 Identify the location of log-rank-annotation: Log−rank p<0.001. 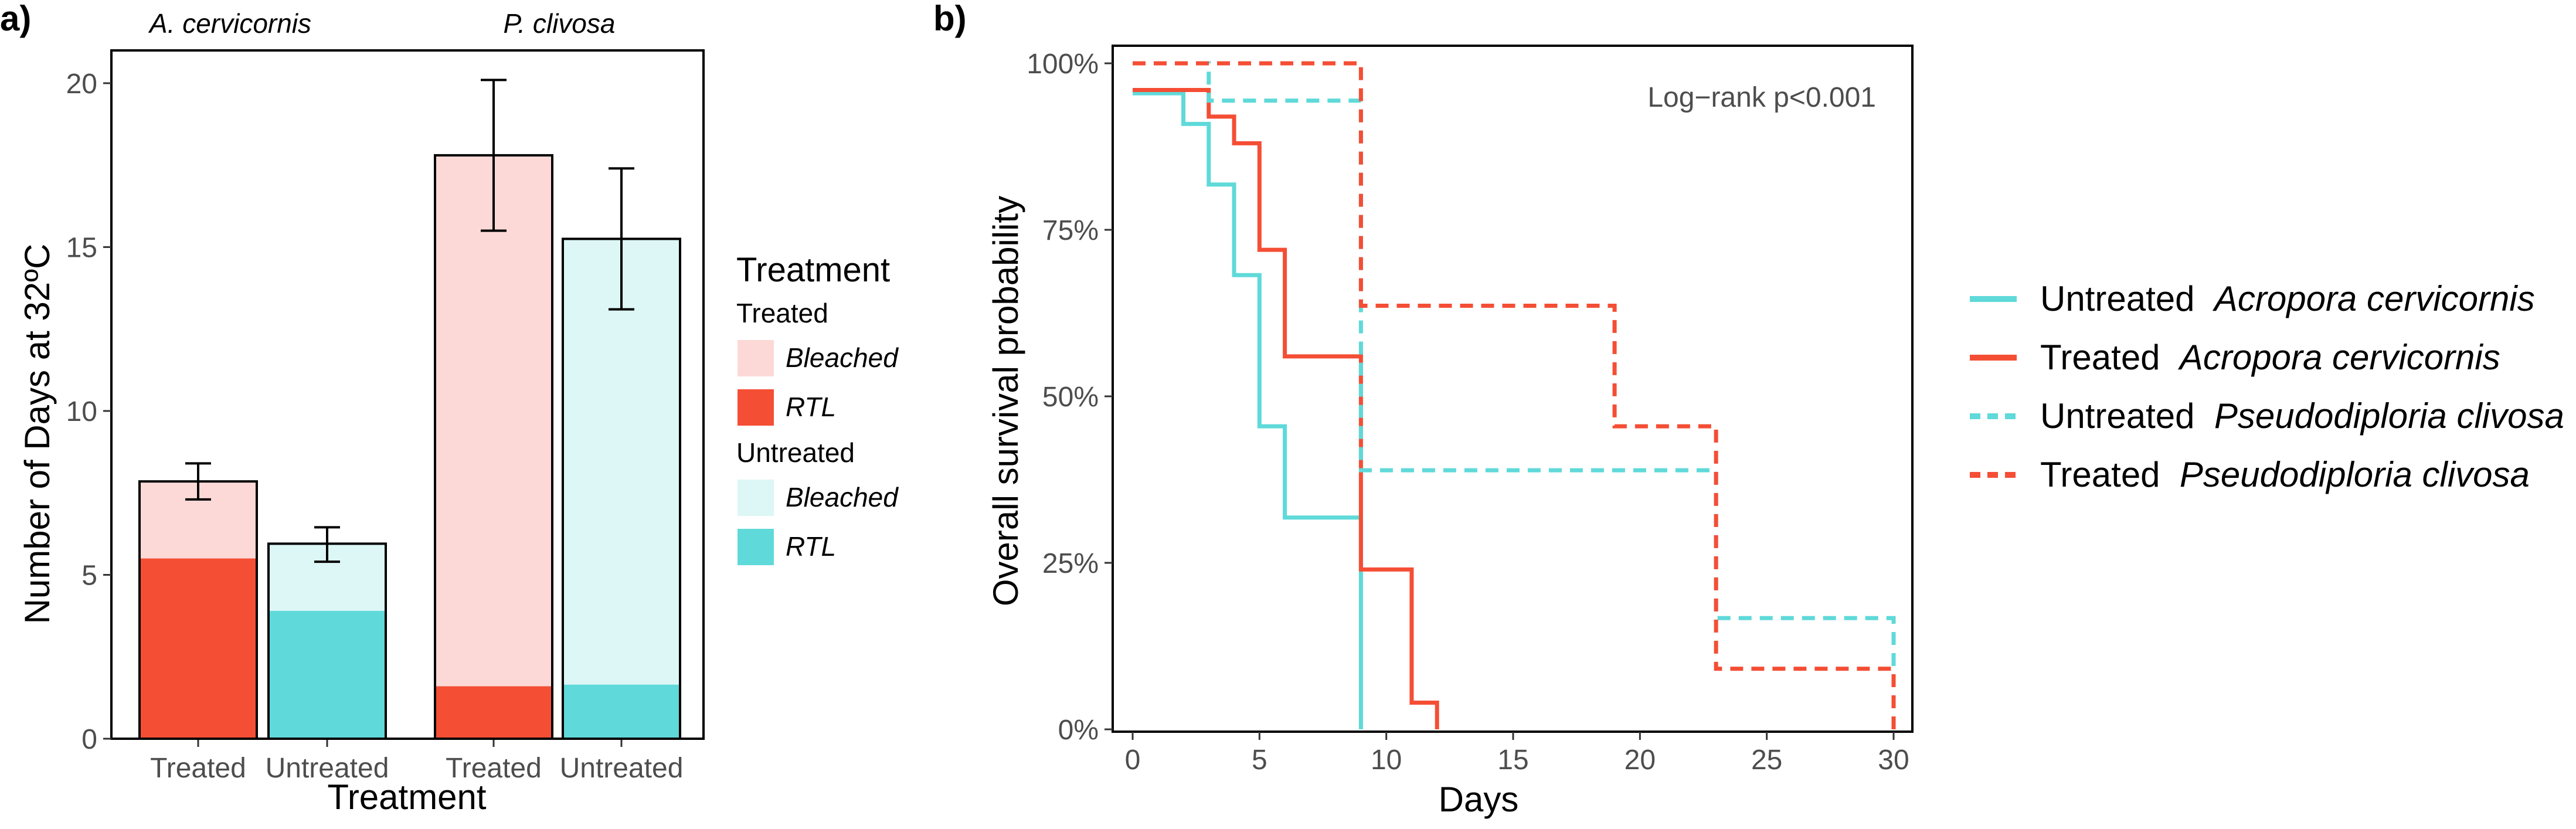
(1762, 97).